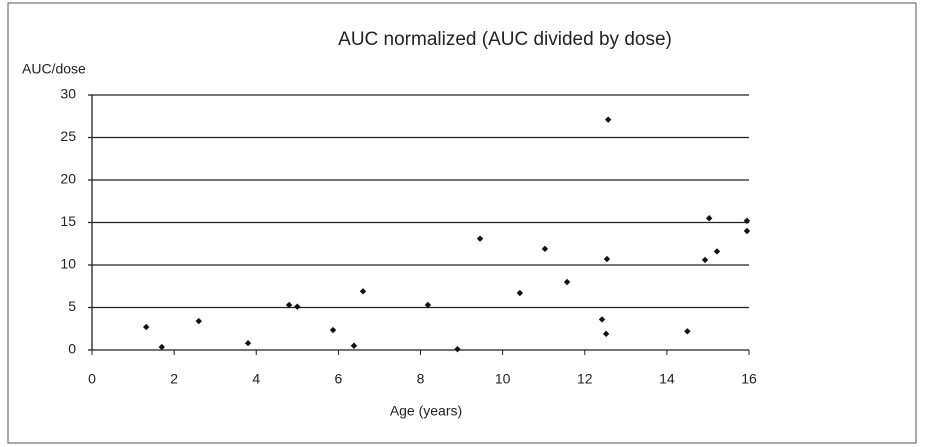 Image resolution: width=926 pixels, height=447 pixels. What do you see at coordinates (667, 379) in the screenshot?
I see `x-tick-label: 14` at bounding box center [667, 379].